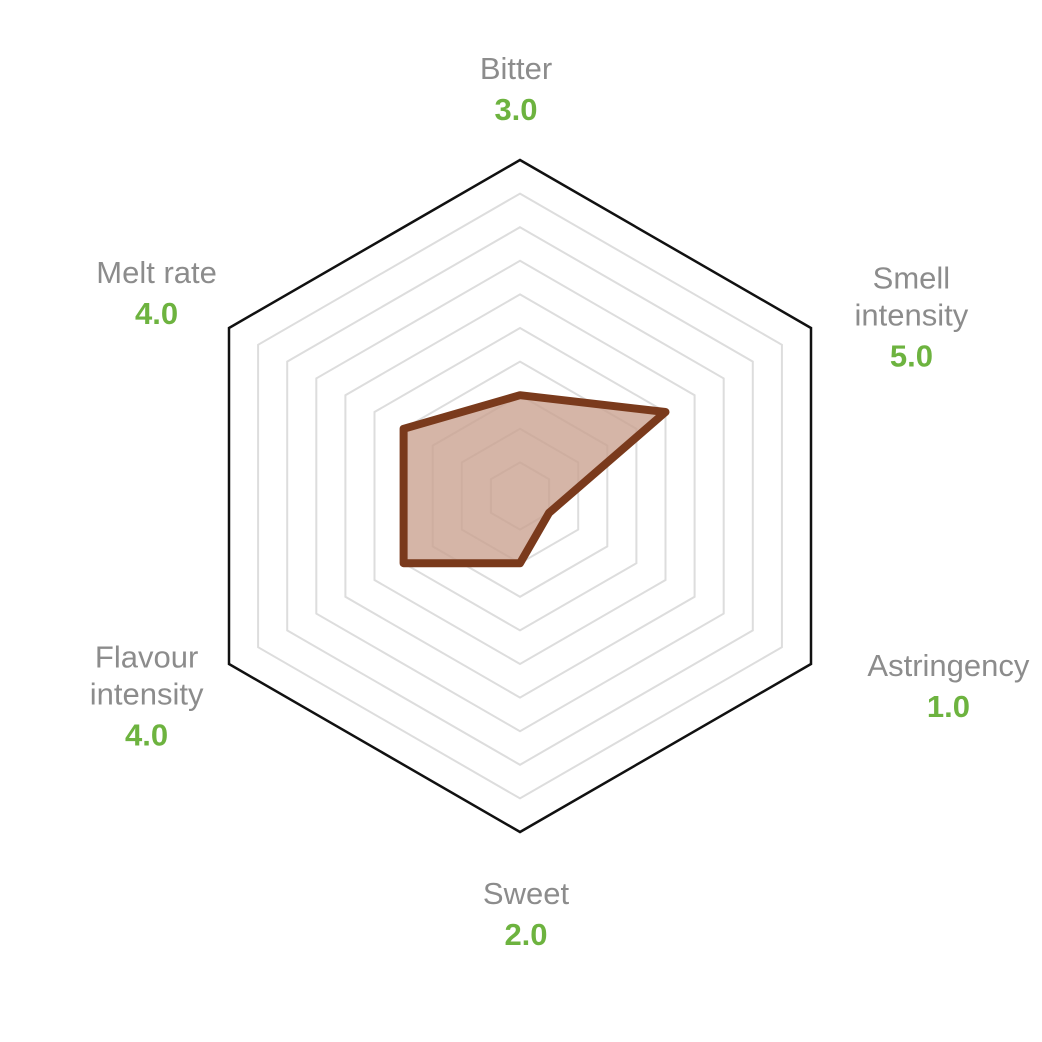 The height and width of the screenshot is (1042, 1042). Describe the element at coordinates (948, 665) in the screenshot. I see `axis-name-line: Astringency` at that location.